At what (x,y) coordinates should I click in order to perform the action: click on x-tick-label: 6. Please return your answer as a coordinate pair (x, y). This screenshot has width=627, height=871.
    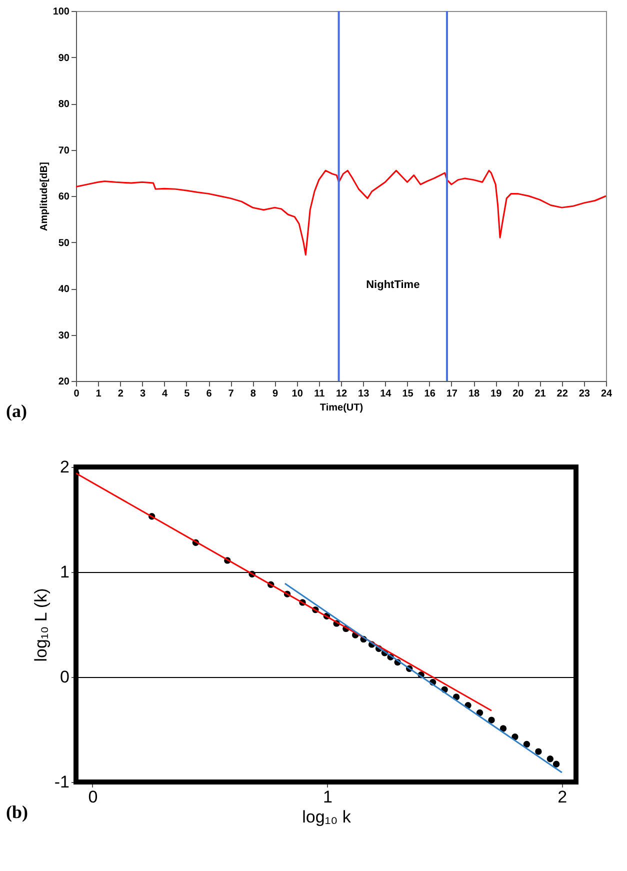
    Looking at the image, I should click on (209, 394).